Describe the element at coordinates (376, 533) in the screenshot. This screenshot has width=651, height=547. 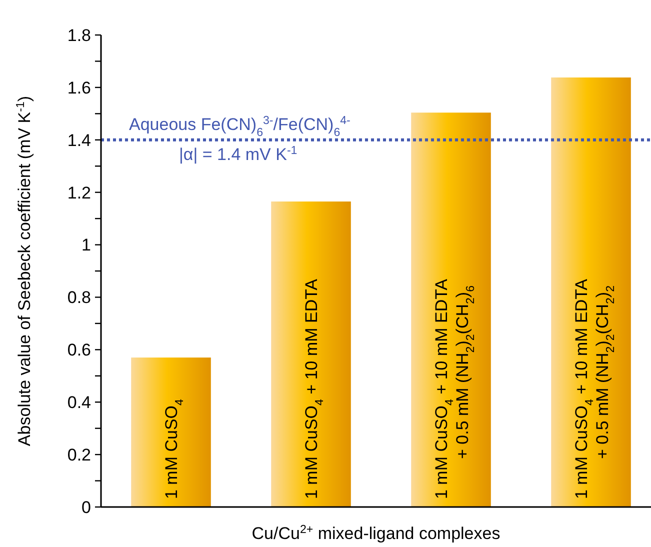
I see `x-axis-title: Cu/Cu$^{2+}$ mixed-ligand complexes` at that location.